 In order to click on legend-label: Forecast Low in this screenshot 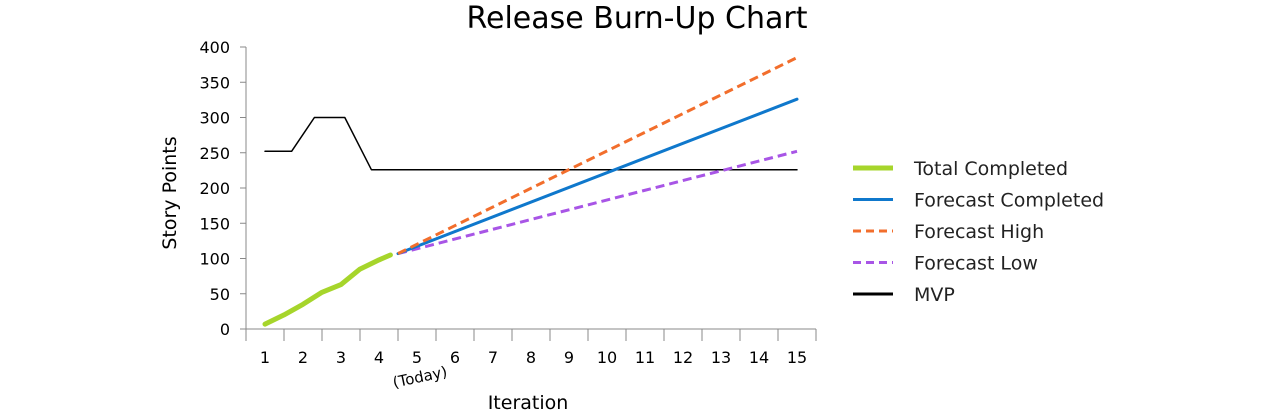, I will do `click(976, 264)`.